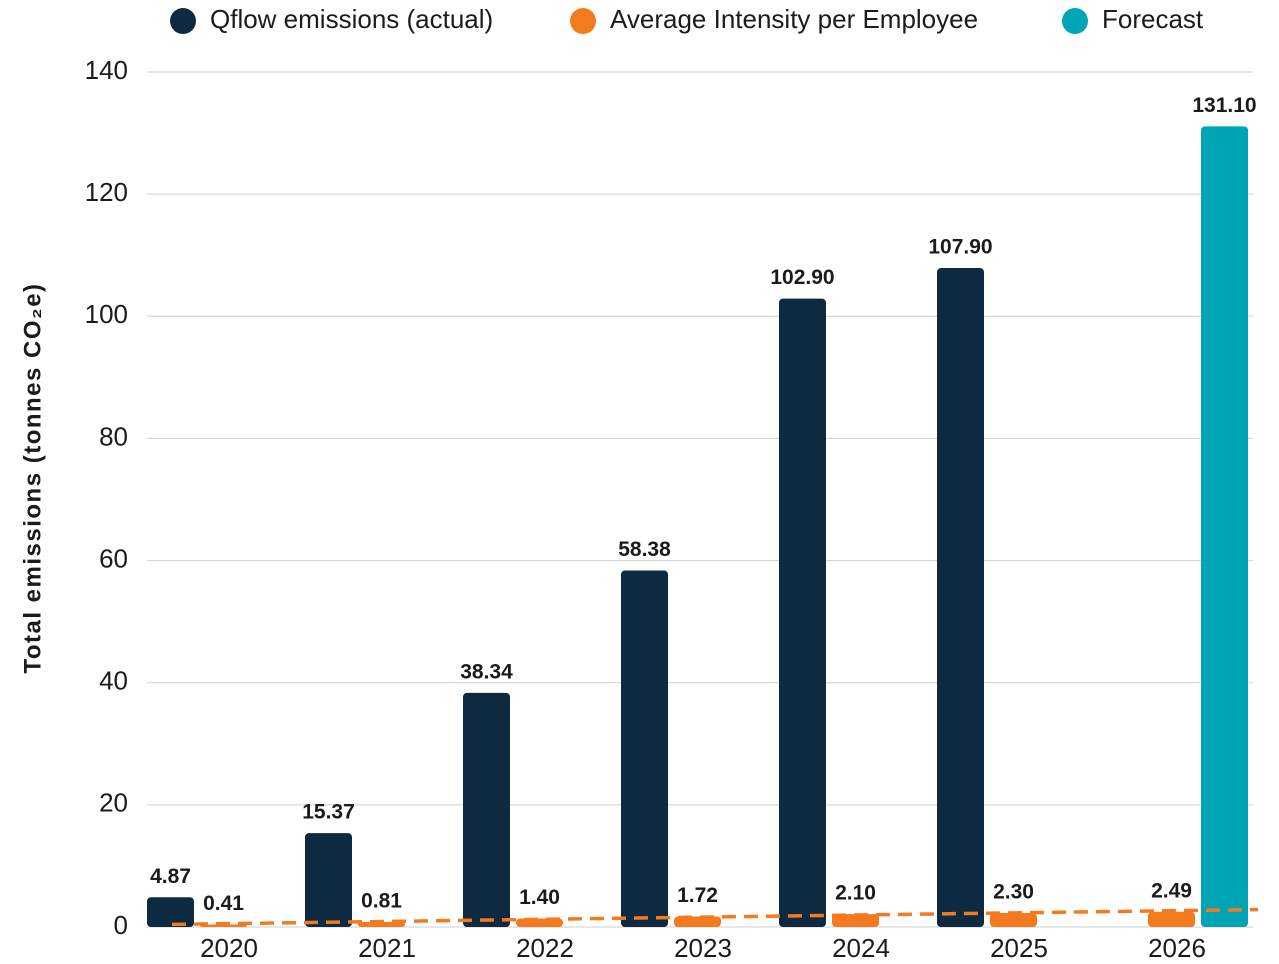  I want to click on y-axis-label: Total emissions (tonnes CO₂e), so click(32, 477).